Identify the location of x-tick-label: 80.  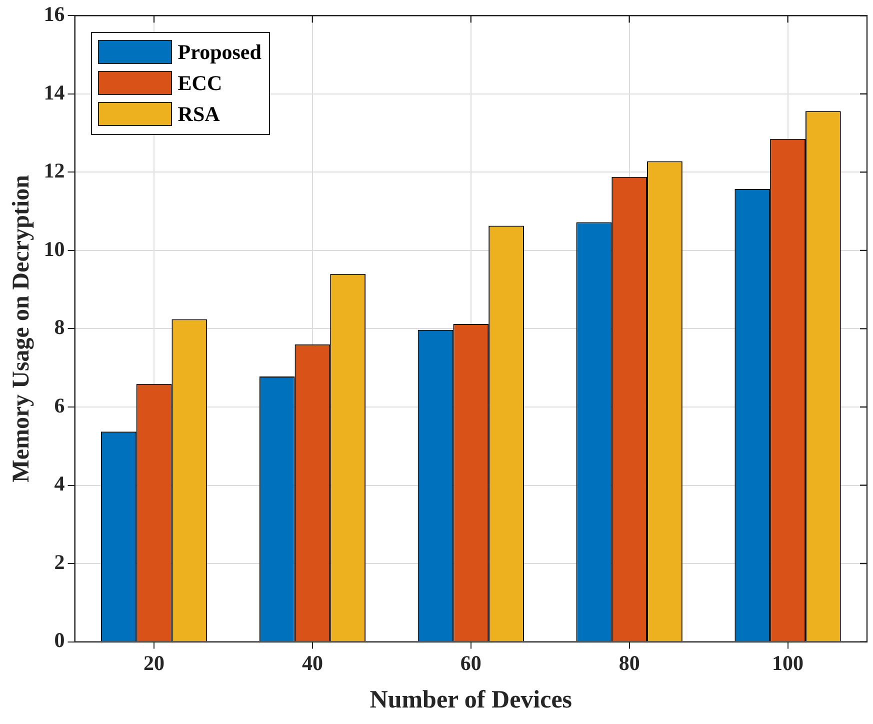
(629, 662).